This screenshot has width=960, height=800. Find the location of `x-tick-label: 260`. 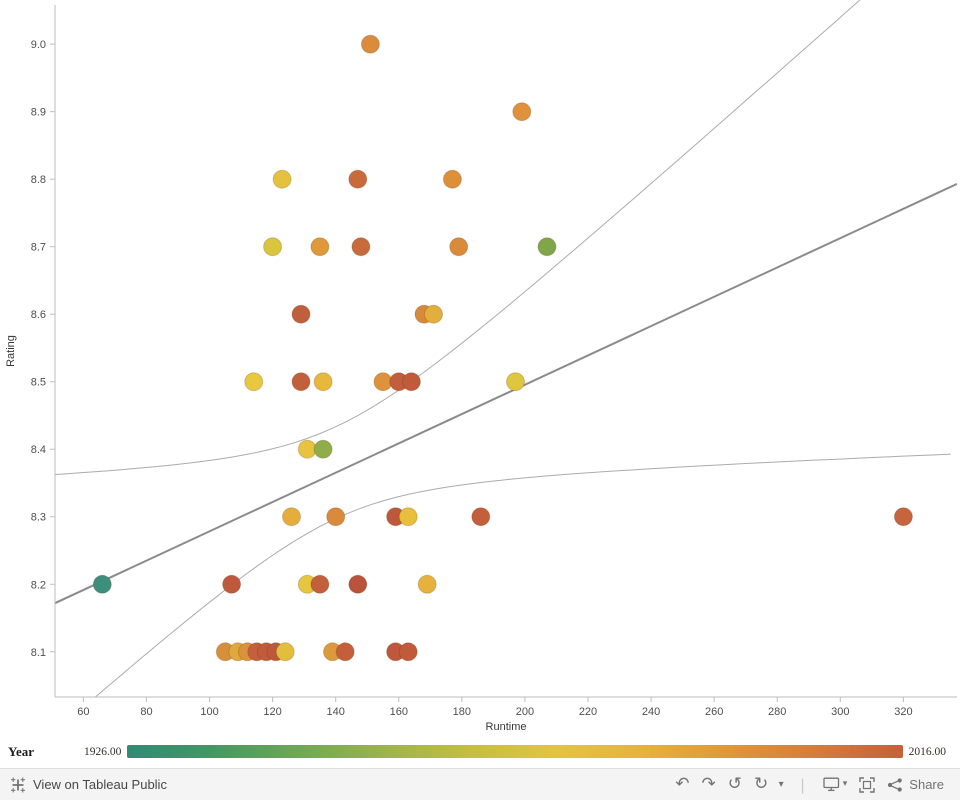

x-tick-label: 260 is located at coordinates (714, 712).